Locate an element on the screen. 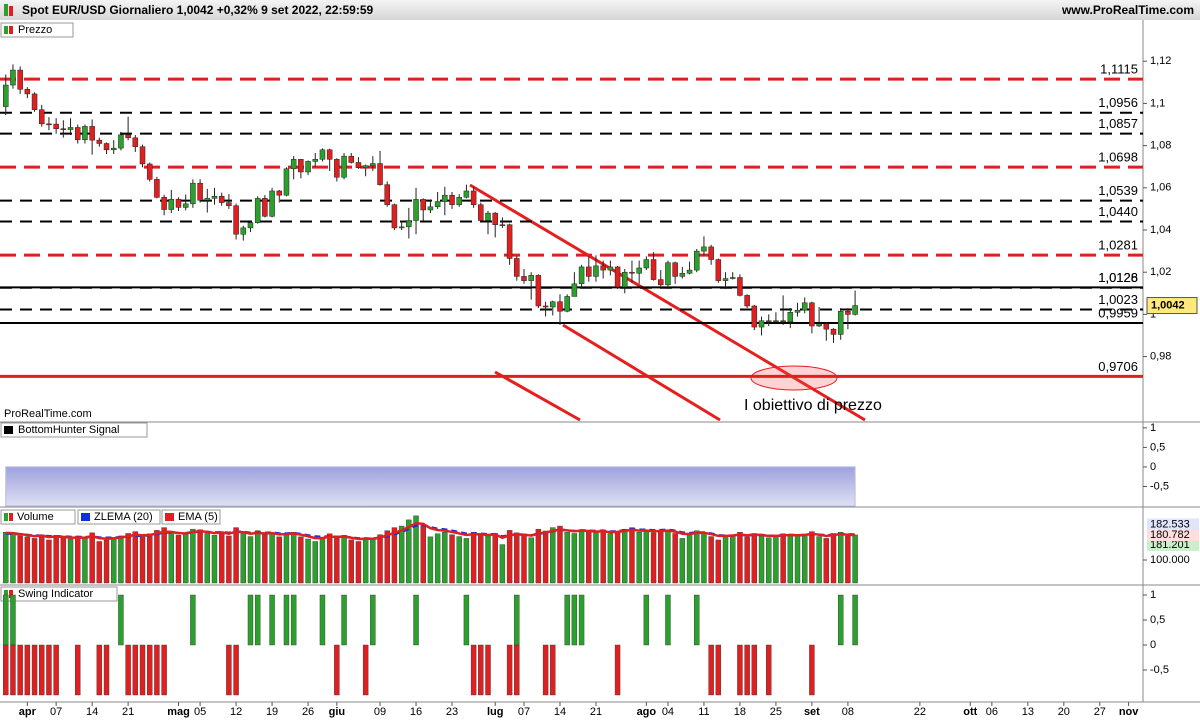  y-tick-label: 1,06 is located at coordinates (1160, 188).